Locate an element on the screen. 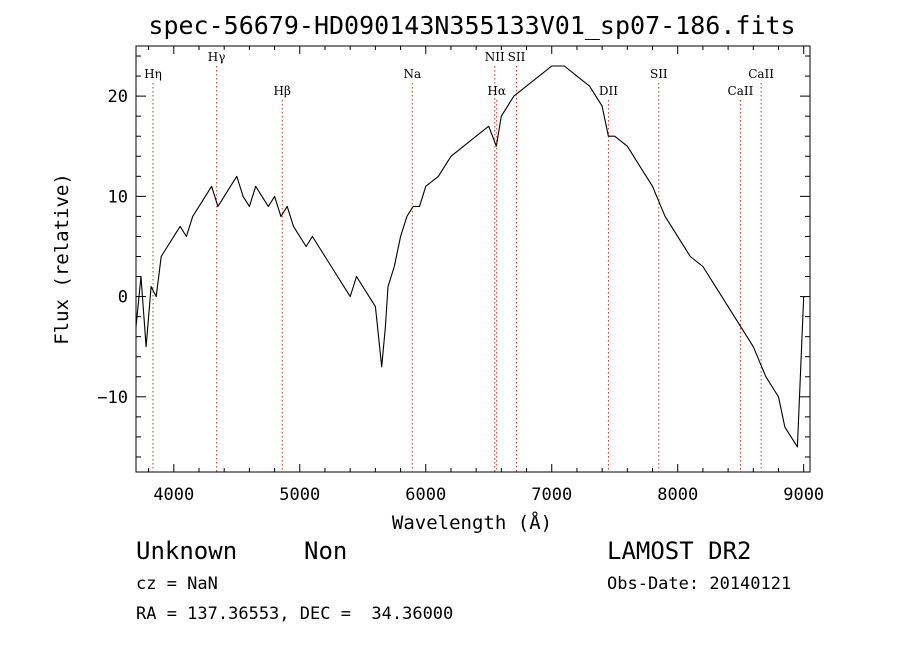 The width and height of the screenshot is (900, 649). marker-label: Hη is located at coordinates (153, 74).